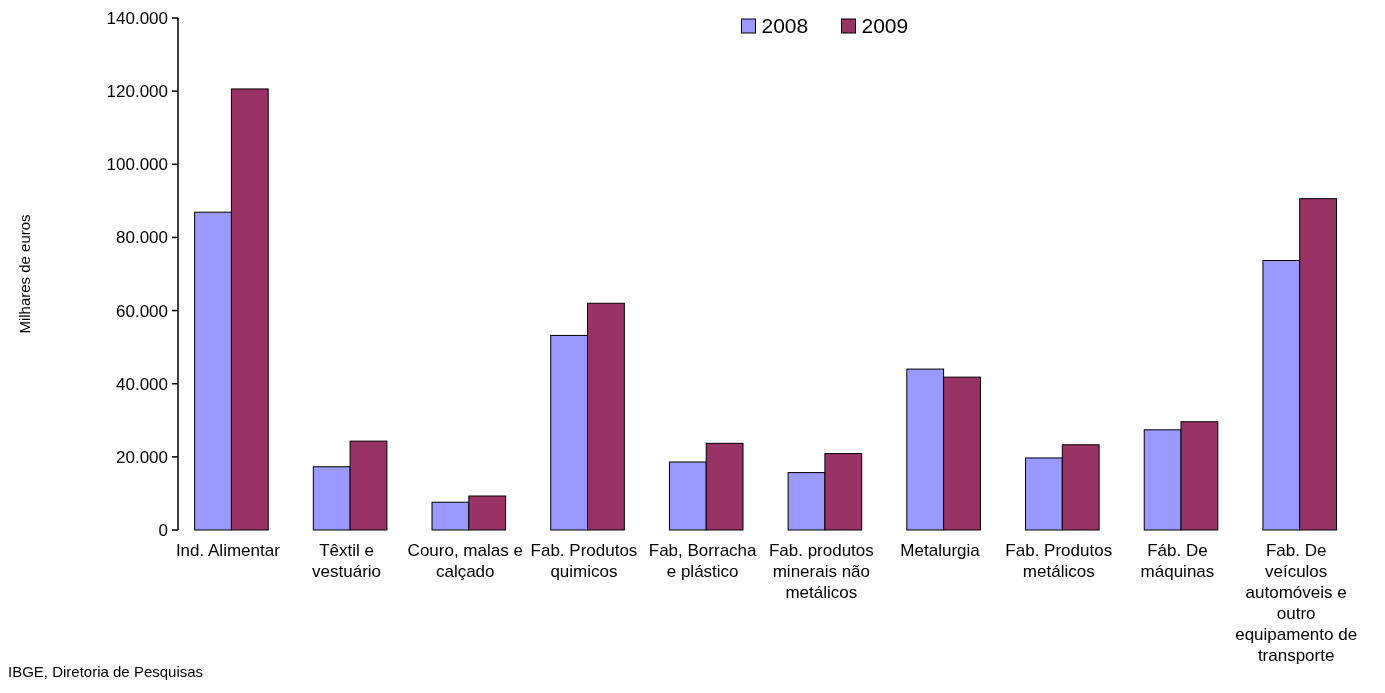 Image resolution: width=1385 pixels, height=693 pixels. Describe the element at coordinates (137, 92) in the screenshot. I see `y-tick-label: 120.000` at that location.